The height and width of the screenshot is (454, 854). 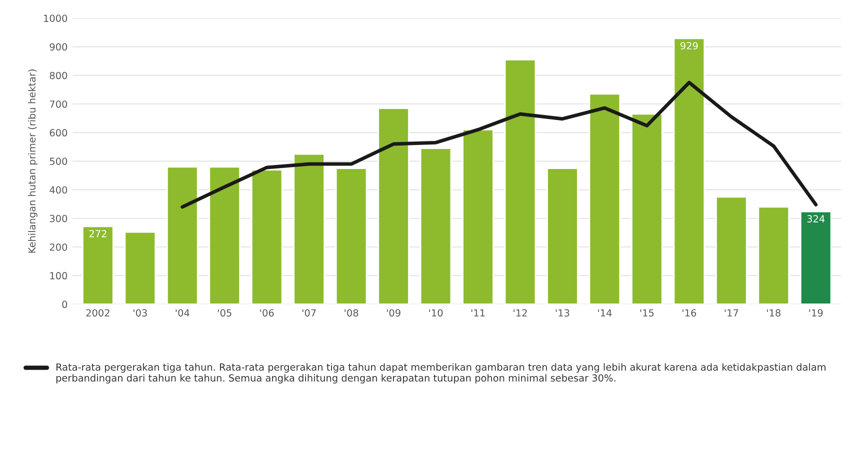 I want to click on x-tick-label: '06, so click(x=267, y=313).